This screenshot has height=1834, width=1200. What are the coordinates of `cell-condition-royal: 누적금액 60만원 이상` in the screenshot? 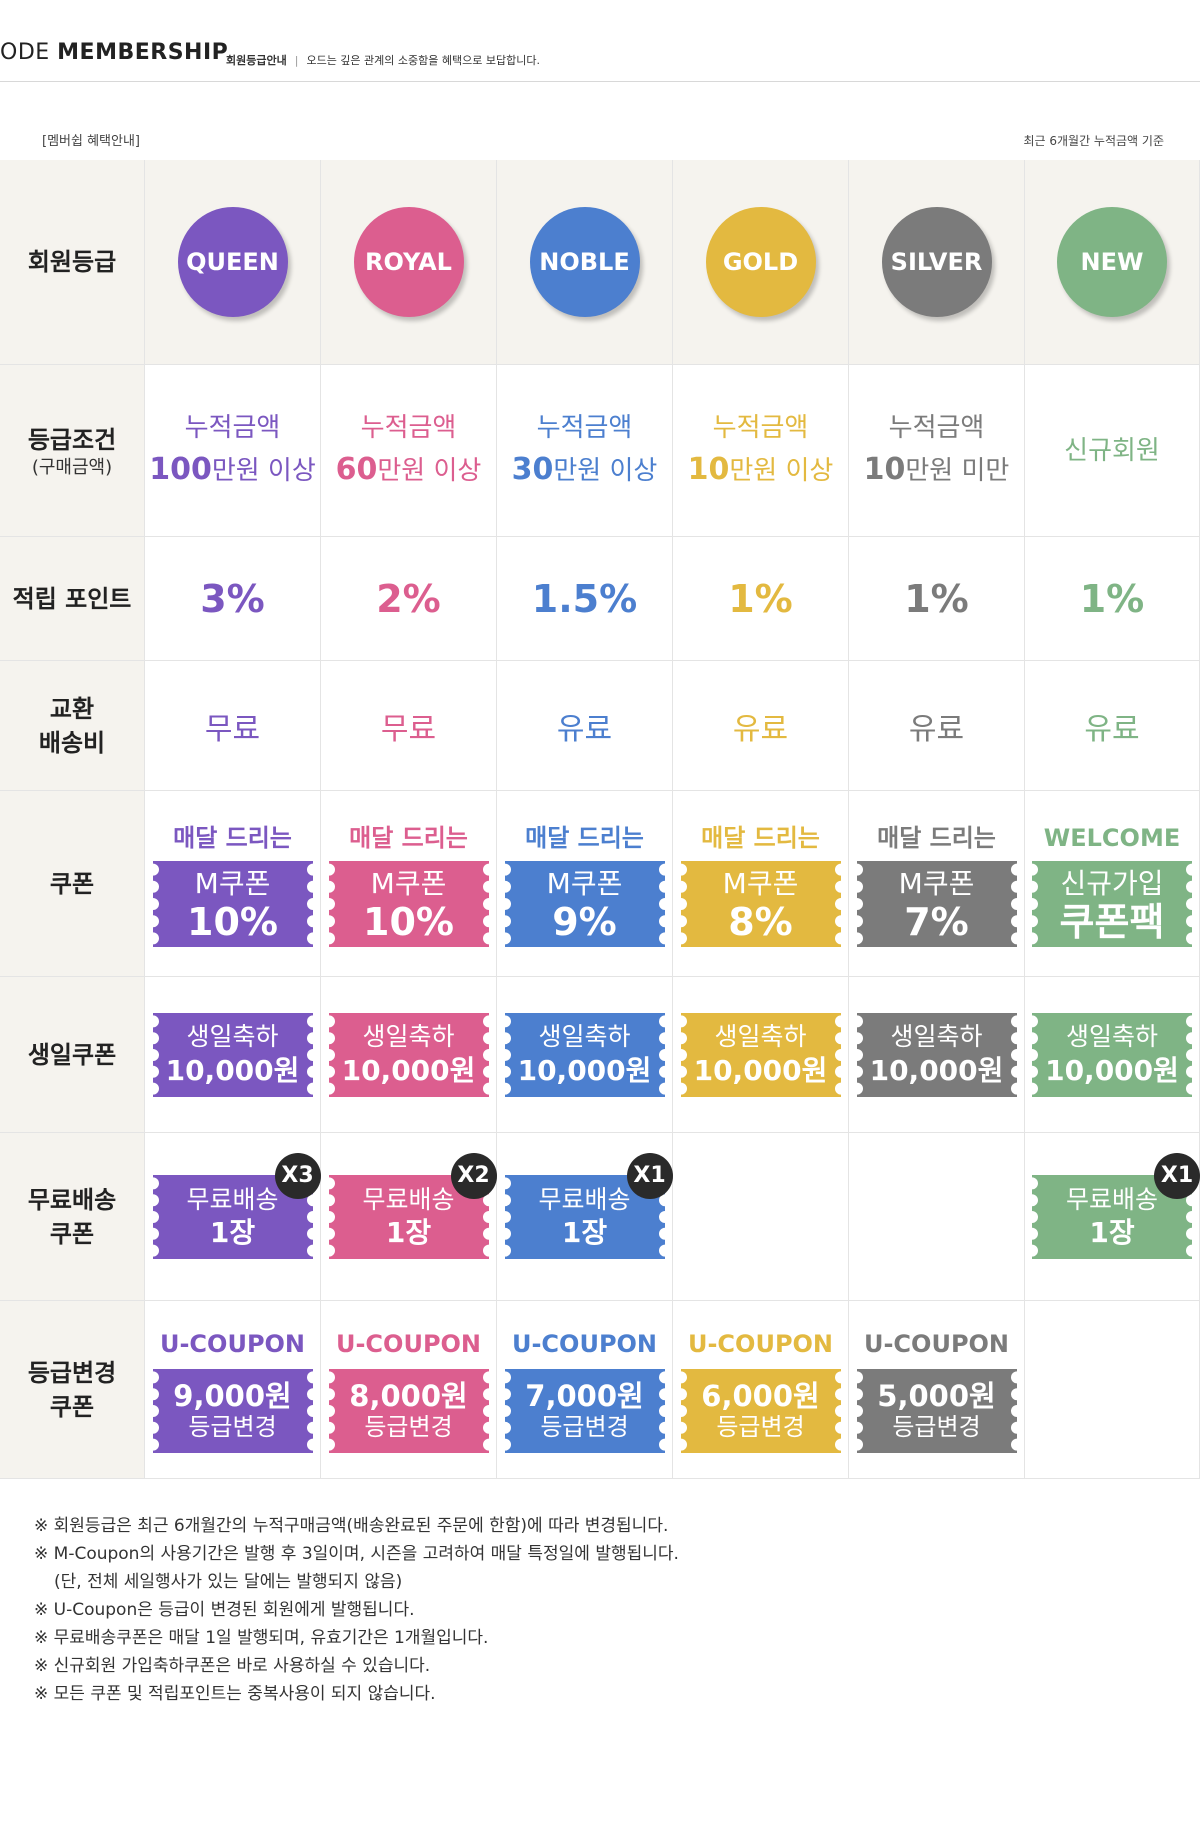 It's located at (409, 451).